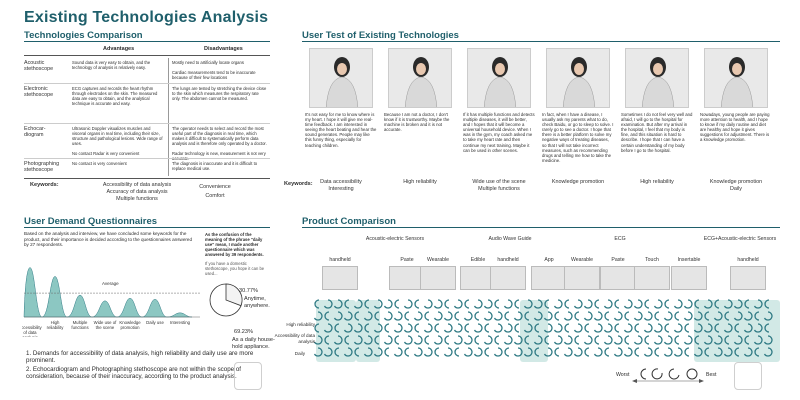  I want to click on chart-category-label: Wide use of, so click(105, 322).